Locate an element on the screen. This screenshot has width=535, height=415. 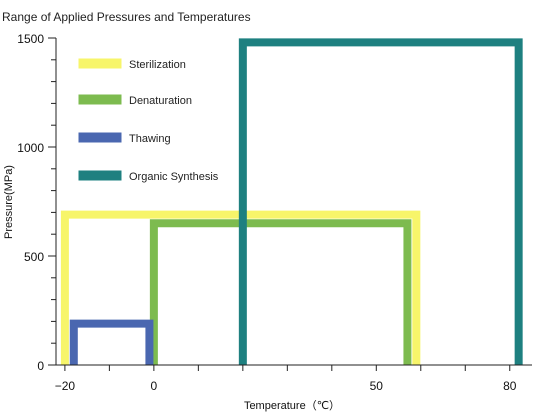
range-box-thawing is located at coordinates (111, 342).